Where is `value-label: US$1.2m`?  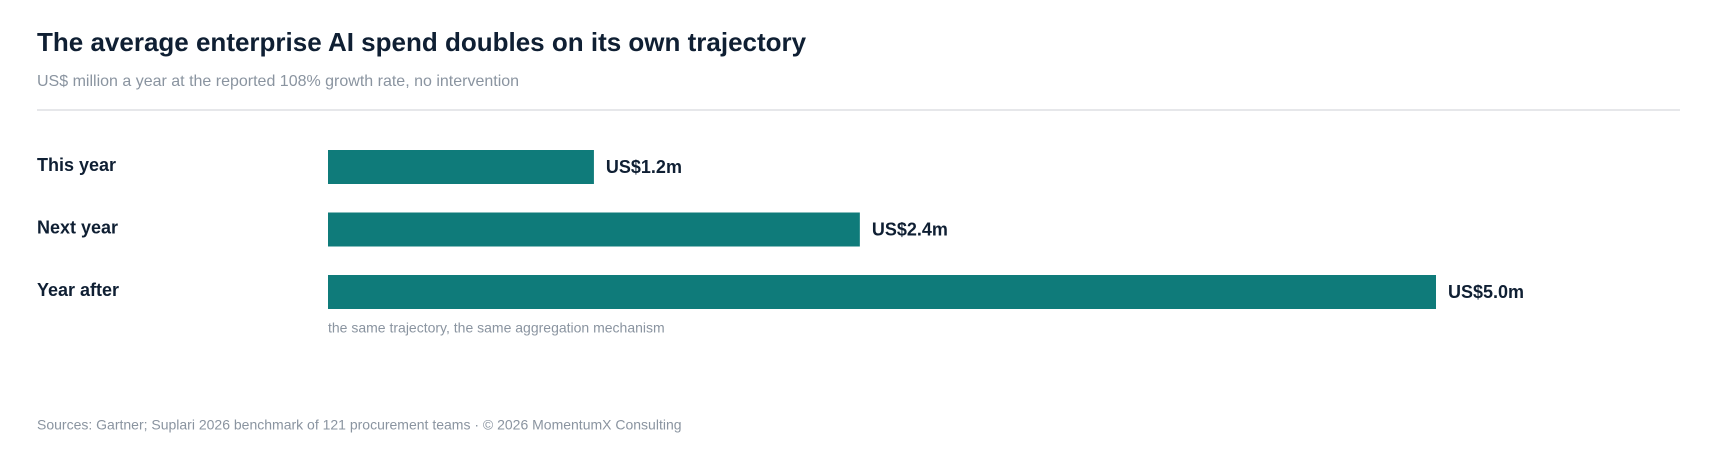
value-label: US$1.2m is located at coordinates (644, 167).